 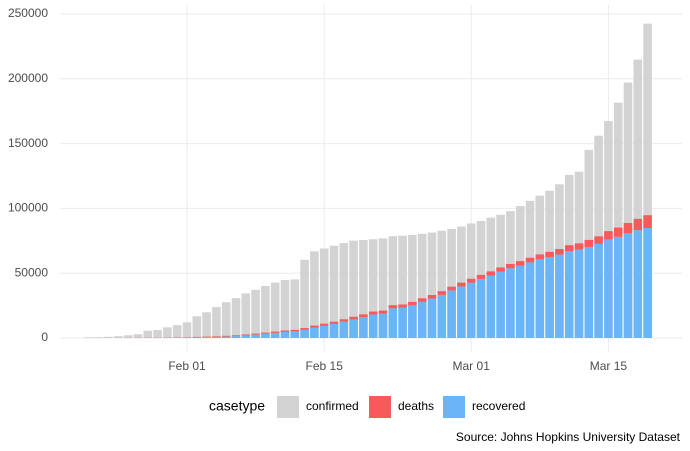 I want to click on x-tick-label: Mar 01, so click(x=472, y=366).